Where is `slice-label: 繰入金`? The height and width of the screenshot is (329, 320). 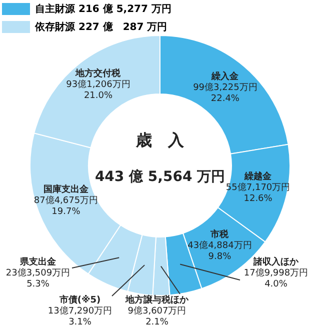 slice-label: 繰入金 is located at coordinates (225, 76).